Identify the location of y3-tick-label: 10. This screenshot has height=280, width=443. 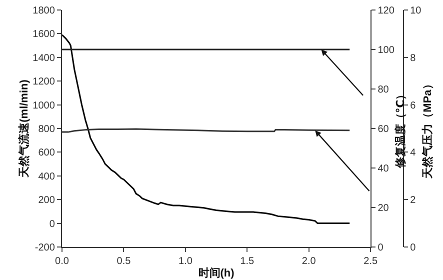
(416, 11).